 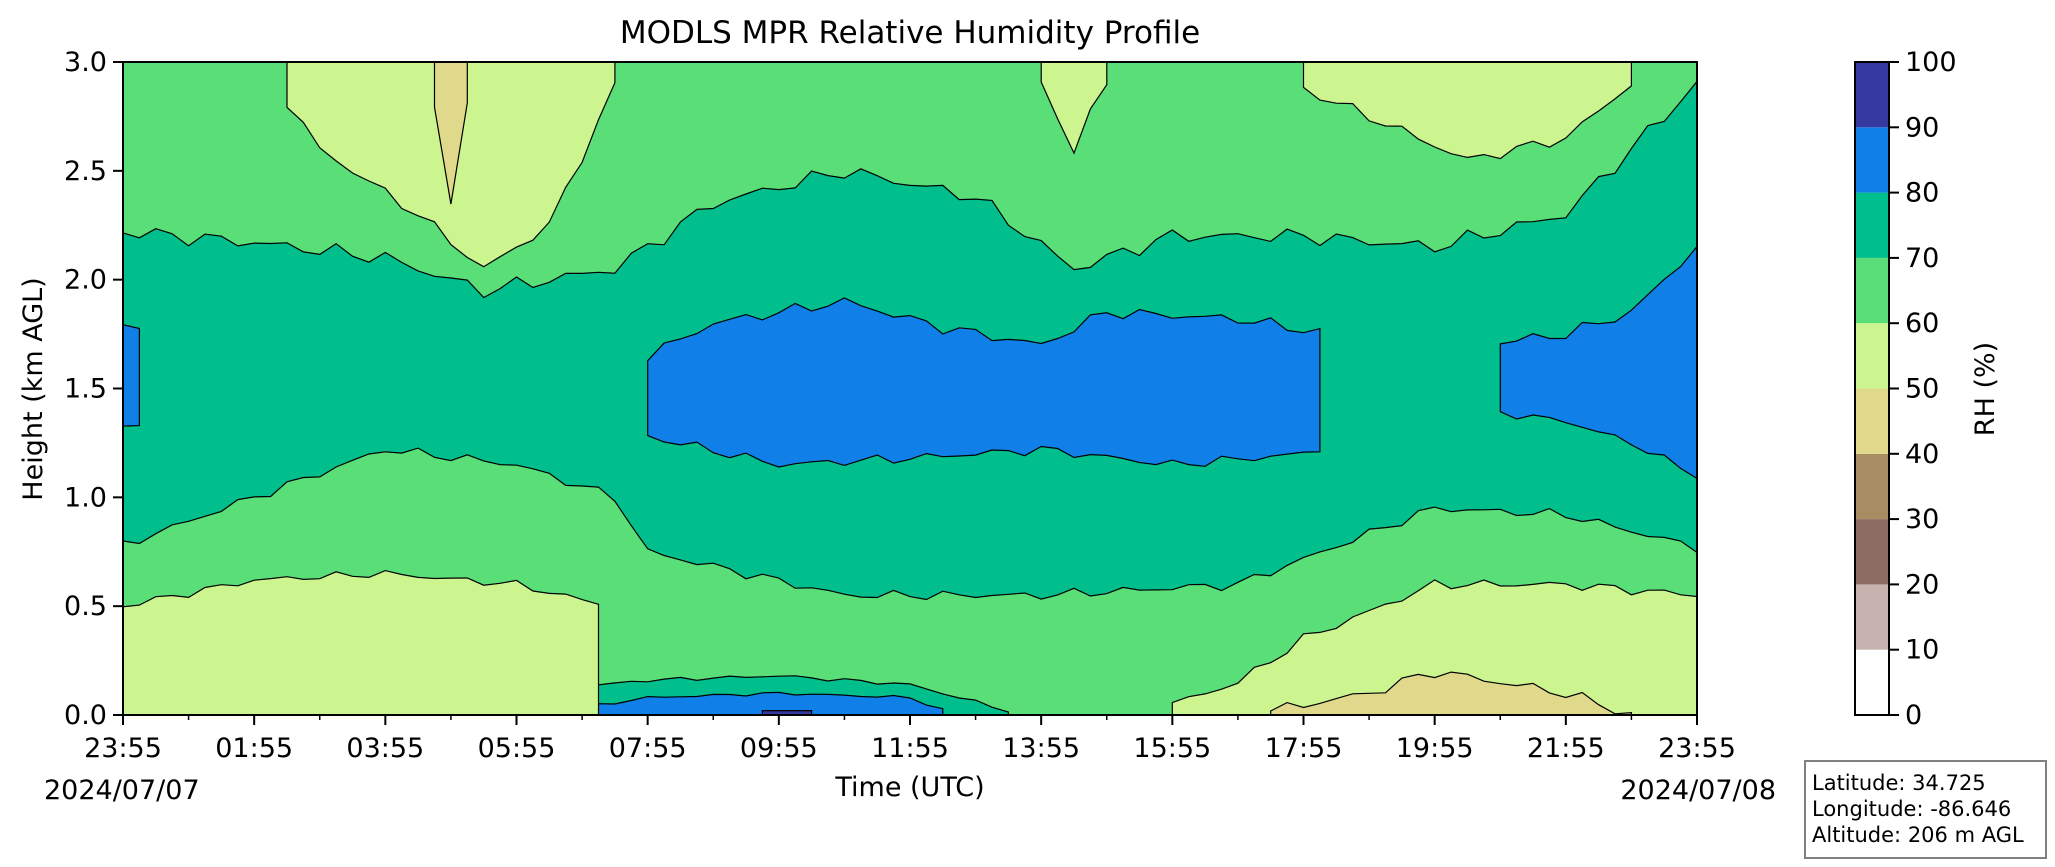 What do you see at coordinates (385, 748) in the screenshot?
I see `x-tick-label: 03:55` at bounding box center [385, 748].